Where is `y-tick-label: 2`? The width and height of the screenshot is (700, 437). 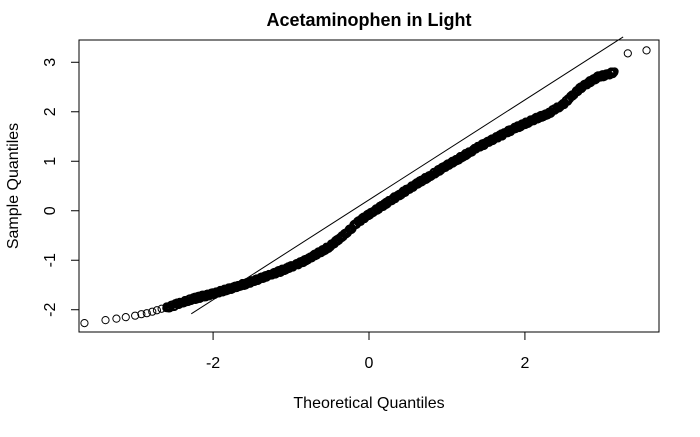 y-tick-label: 2 is located at coordinates (50, 111).